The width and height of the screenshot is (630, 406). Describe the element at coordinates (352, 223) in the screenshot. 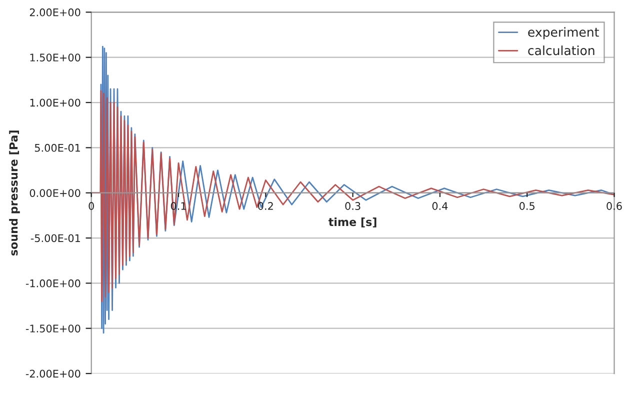

I see `x-axis-title: time [s]` at that location.